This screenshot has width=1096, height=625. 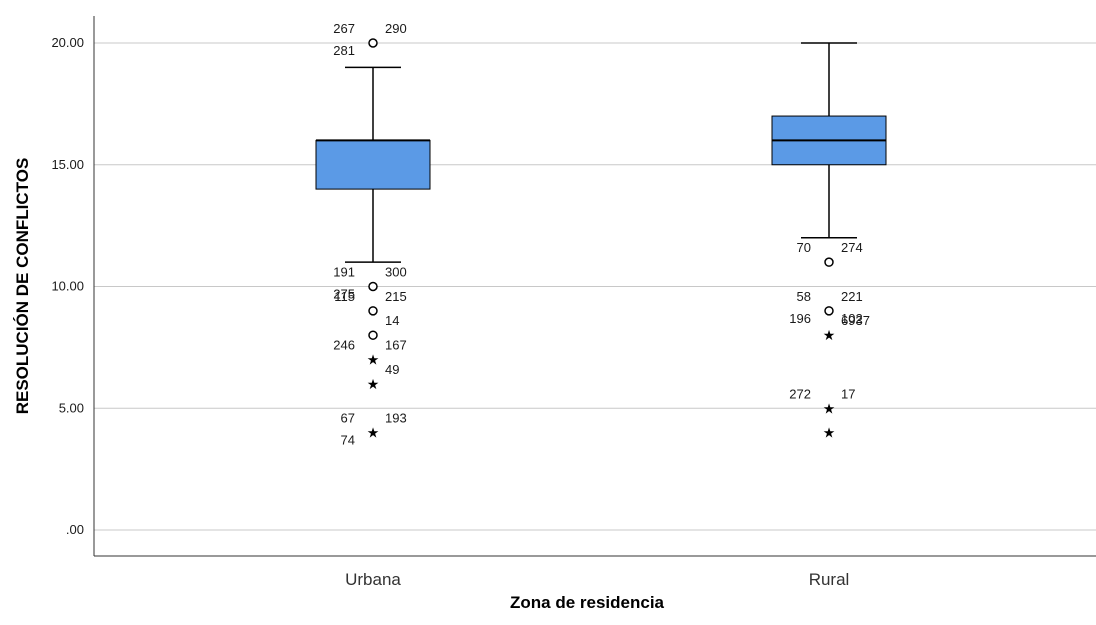 What do you see at coordinates (829, 242) in the screenshot?
I see `box-group-rural: 274 70 221 58 196 102 ★ 6937 ★ 17 272 ★` at bounding box center [829, 242].